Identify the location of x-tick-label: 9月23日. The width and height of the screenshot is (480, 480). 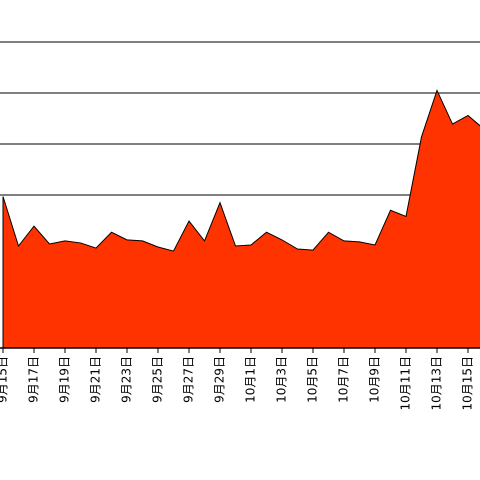
(127, 379).